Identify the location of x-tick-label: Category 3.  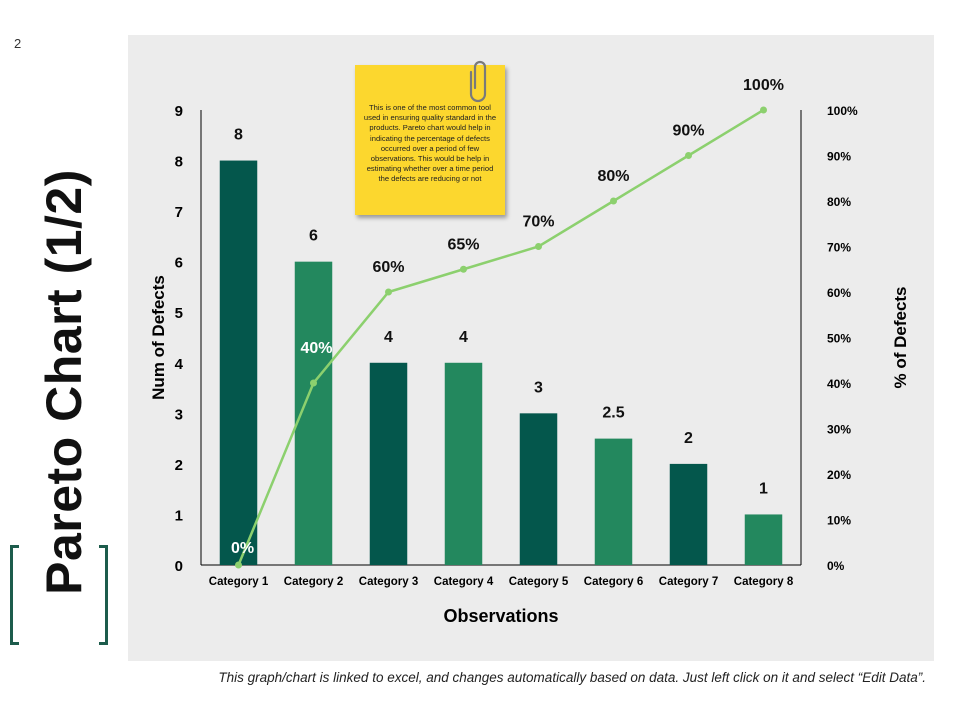
(388, 582).